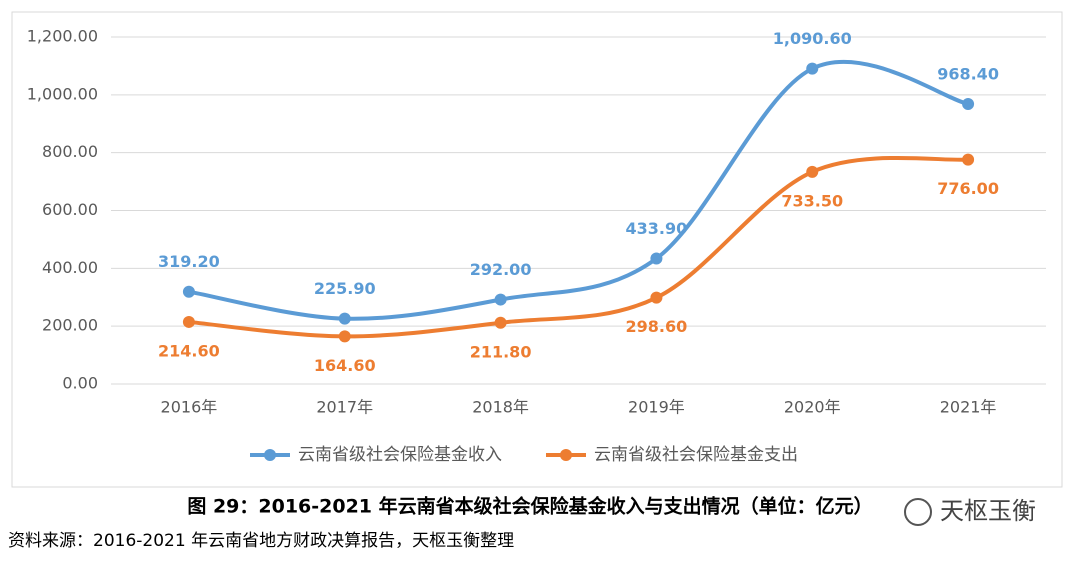 The height and width of the screenshot is (562, 1080). Describe the element at coordinates (345, 288) in the screenshot. I see `data-label: 225.90` at that location.